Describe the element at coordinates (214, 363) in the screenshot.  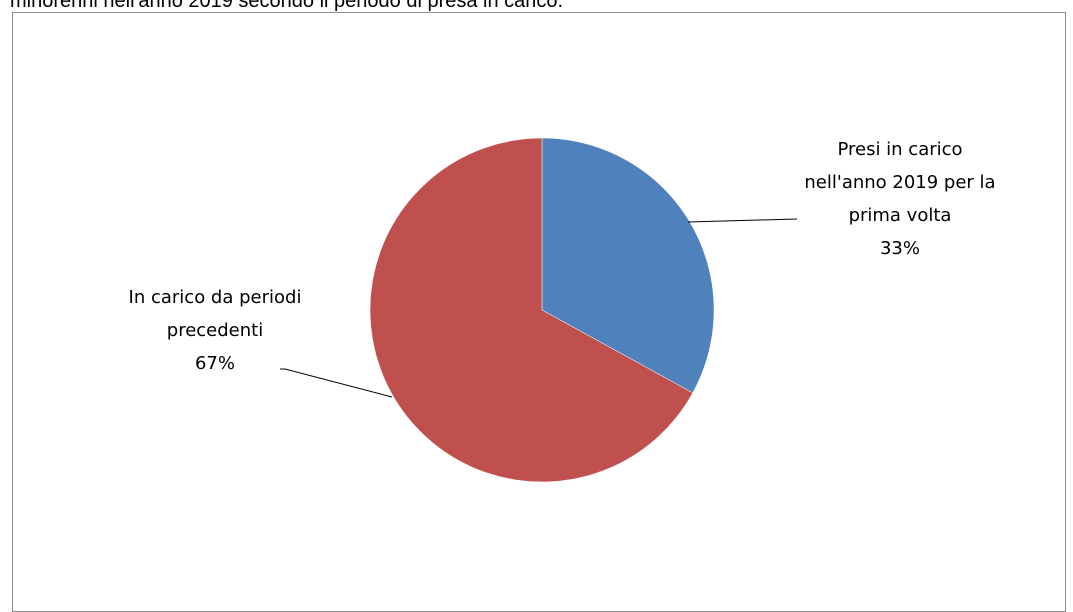
I see `value-label: 67%` at that location.